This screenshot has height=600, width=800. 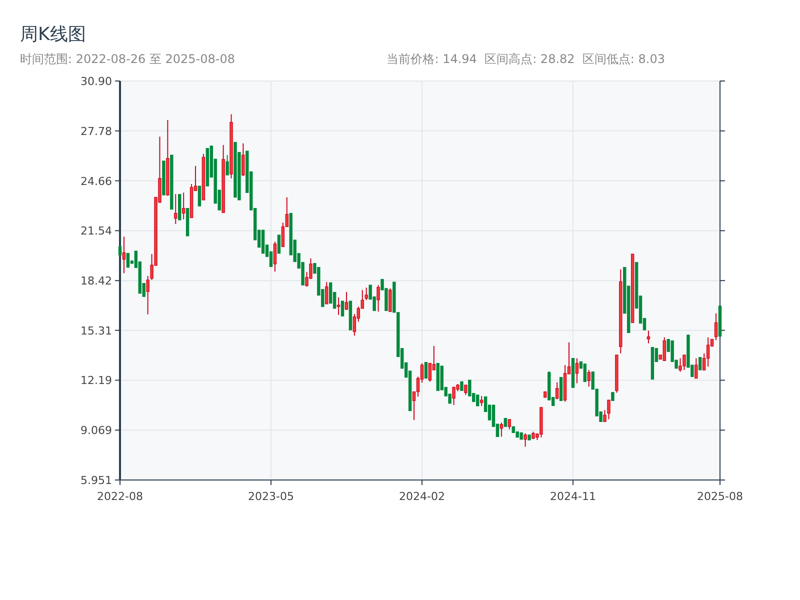 What do you see at coordinates (720, 496) in the screenshot?
I see `x-tick-label: 2025-08` at bounding box center [720, 496].